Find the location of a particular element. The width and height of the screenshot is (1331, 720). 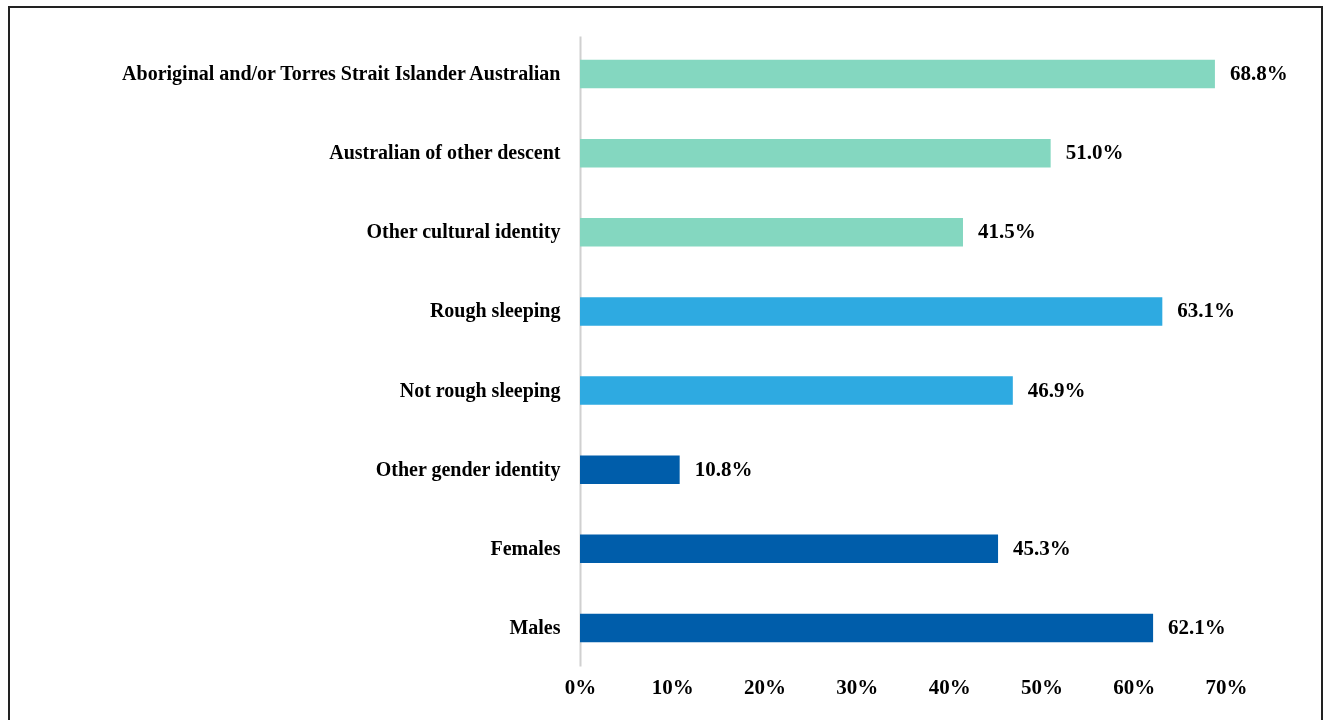

y-tick-label: Australian of other descent is located at coordinates (445, 152).